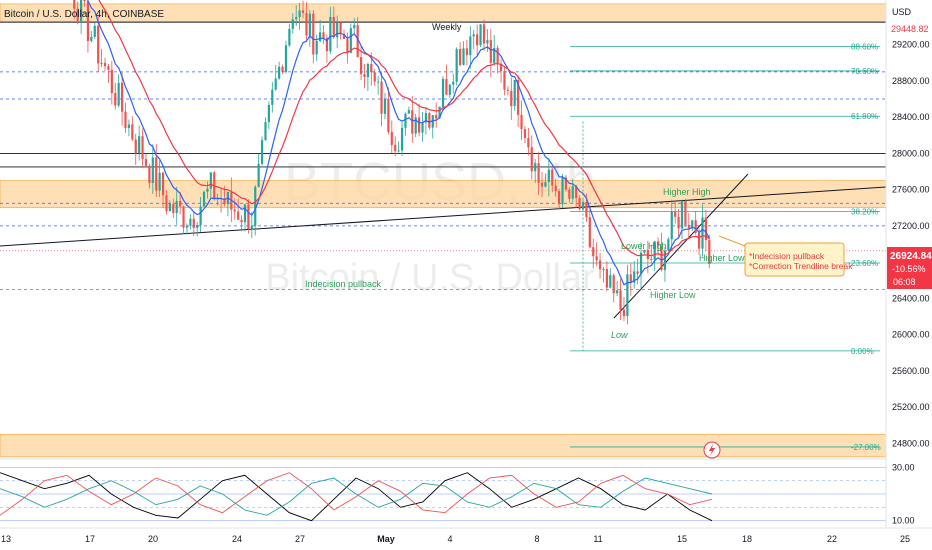  I want to click on oscillator-tick-0: 30.00, so click(903, 467).